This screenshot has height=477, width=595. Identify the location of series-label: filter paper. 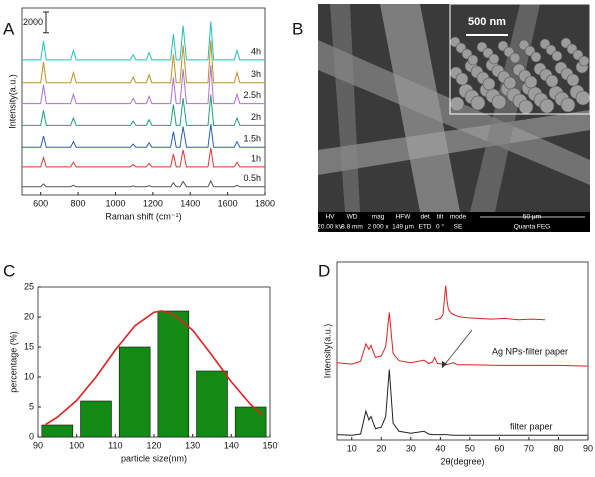
(531, 427).